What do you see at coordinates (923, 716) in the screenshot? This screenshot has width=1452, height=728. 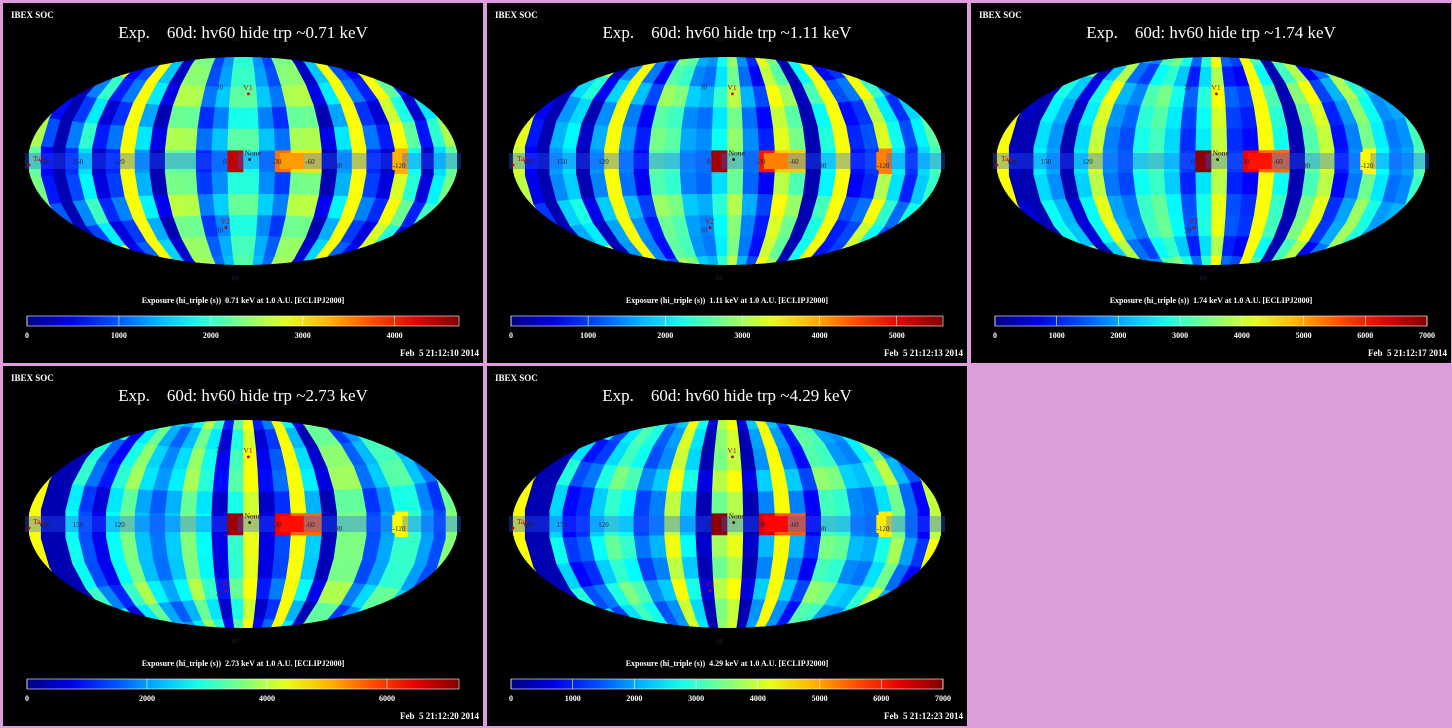 I see `timestamp: Feb 5 21:12:23 2014` at bounding box center [923, 716].